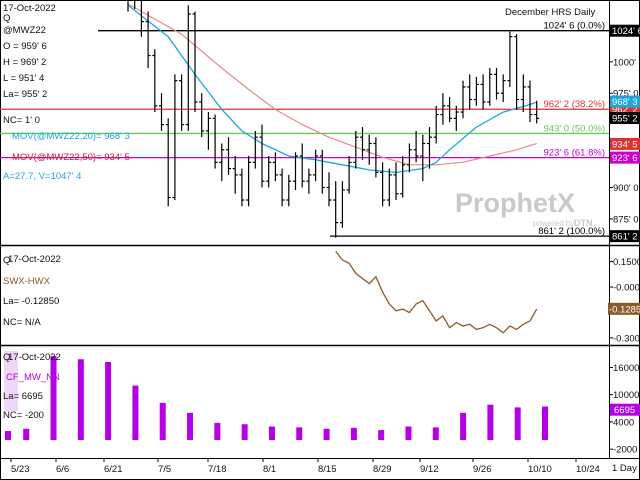 The width and height of the screenshot is (640, 480). What do you see at coordinates (25, 94) in the screenshot?
I see `price-last: La= 955' 2` at bounding box center [25, 94].